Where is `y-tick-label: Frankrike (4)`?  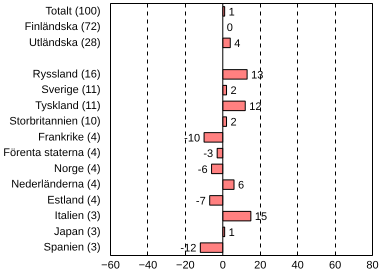 y-tick-label: Frankrike (4) is located at coordinates (69, 137).